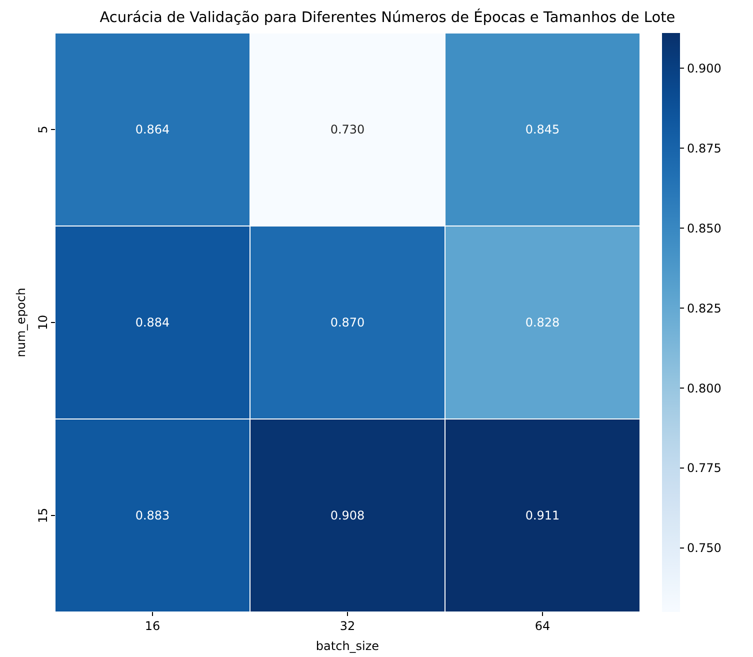 The width and height of the screenshot is (753, 657). Describe the element at coordinates (347, 515) in the screenshot. I see `data-label: 0.908` at that location.